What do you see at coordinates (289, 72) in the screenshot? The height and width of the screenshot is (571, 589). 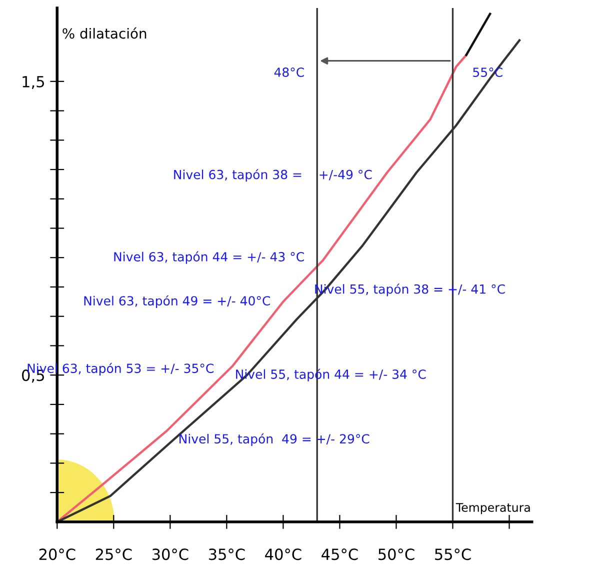 I see `annotation: 48°C` at bounding box center [289, 72].